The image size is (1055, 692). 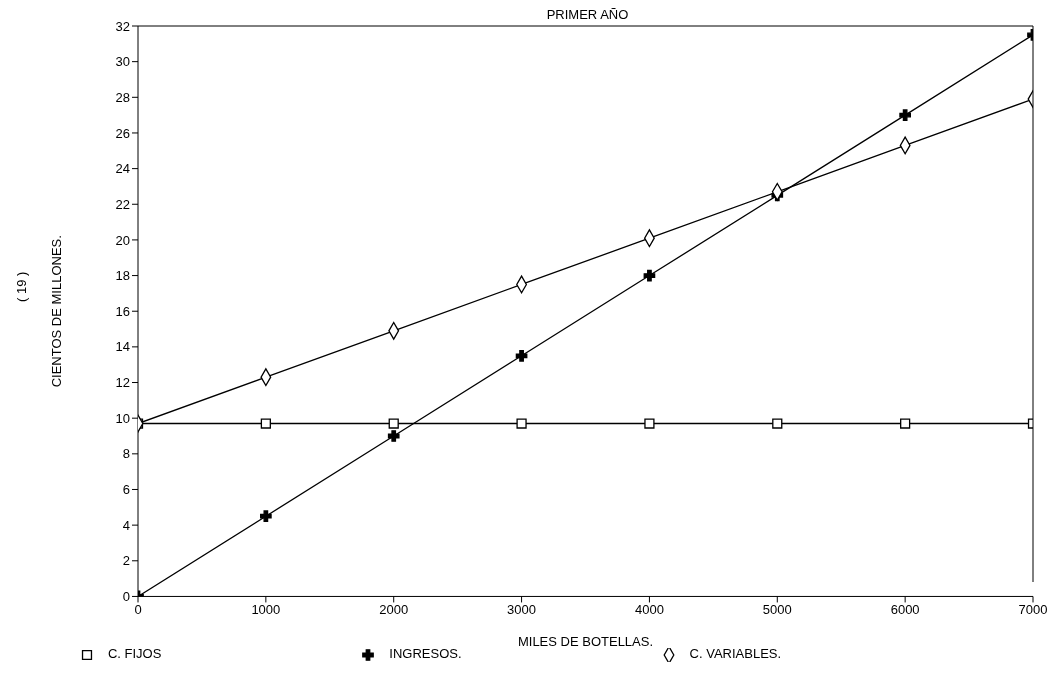 What do you see at coordinates (126, 525) in the screenshot?
I see `y-tick-label: 4` at bounding box center [126, 525].